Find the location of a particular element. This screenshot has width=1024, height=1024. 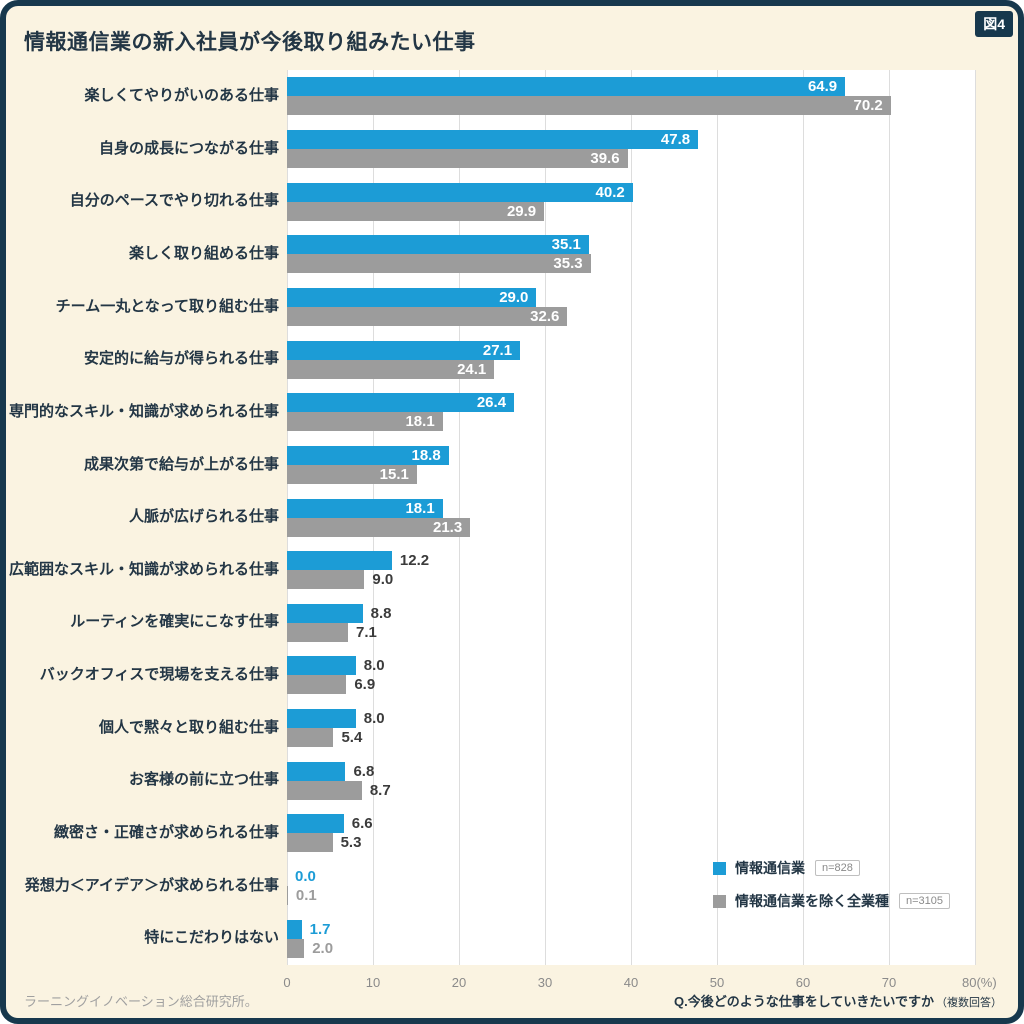

x-axis-tick: 20 is located at coordinates (459, 982).